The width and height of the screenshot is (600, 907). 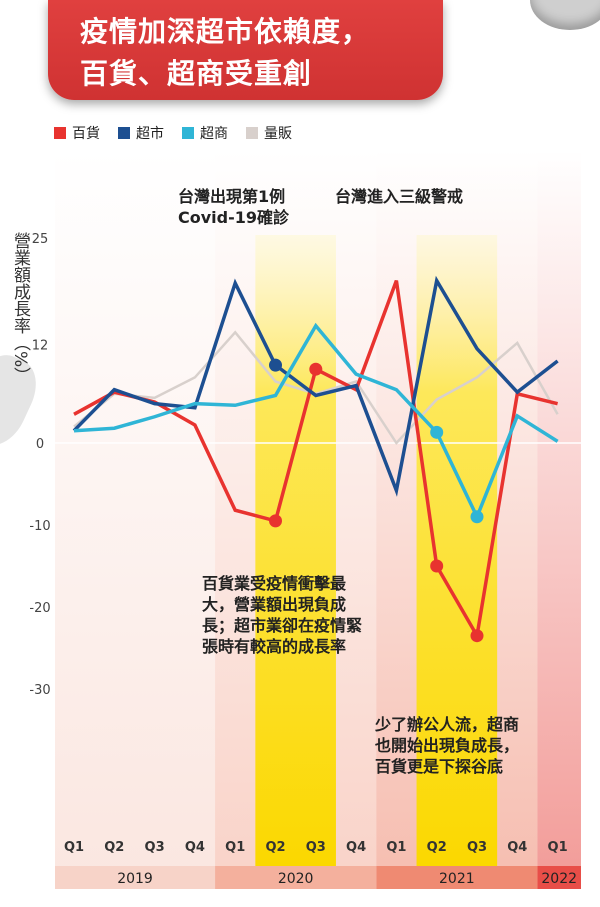 I want to click on y-tick-label: 25, so click(x=40, y=239).